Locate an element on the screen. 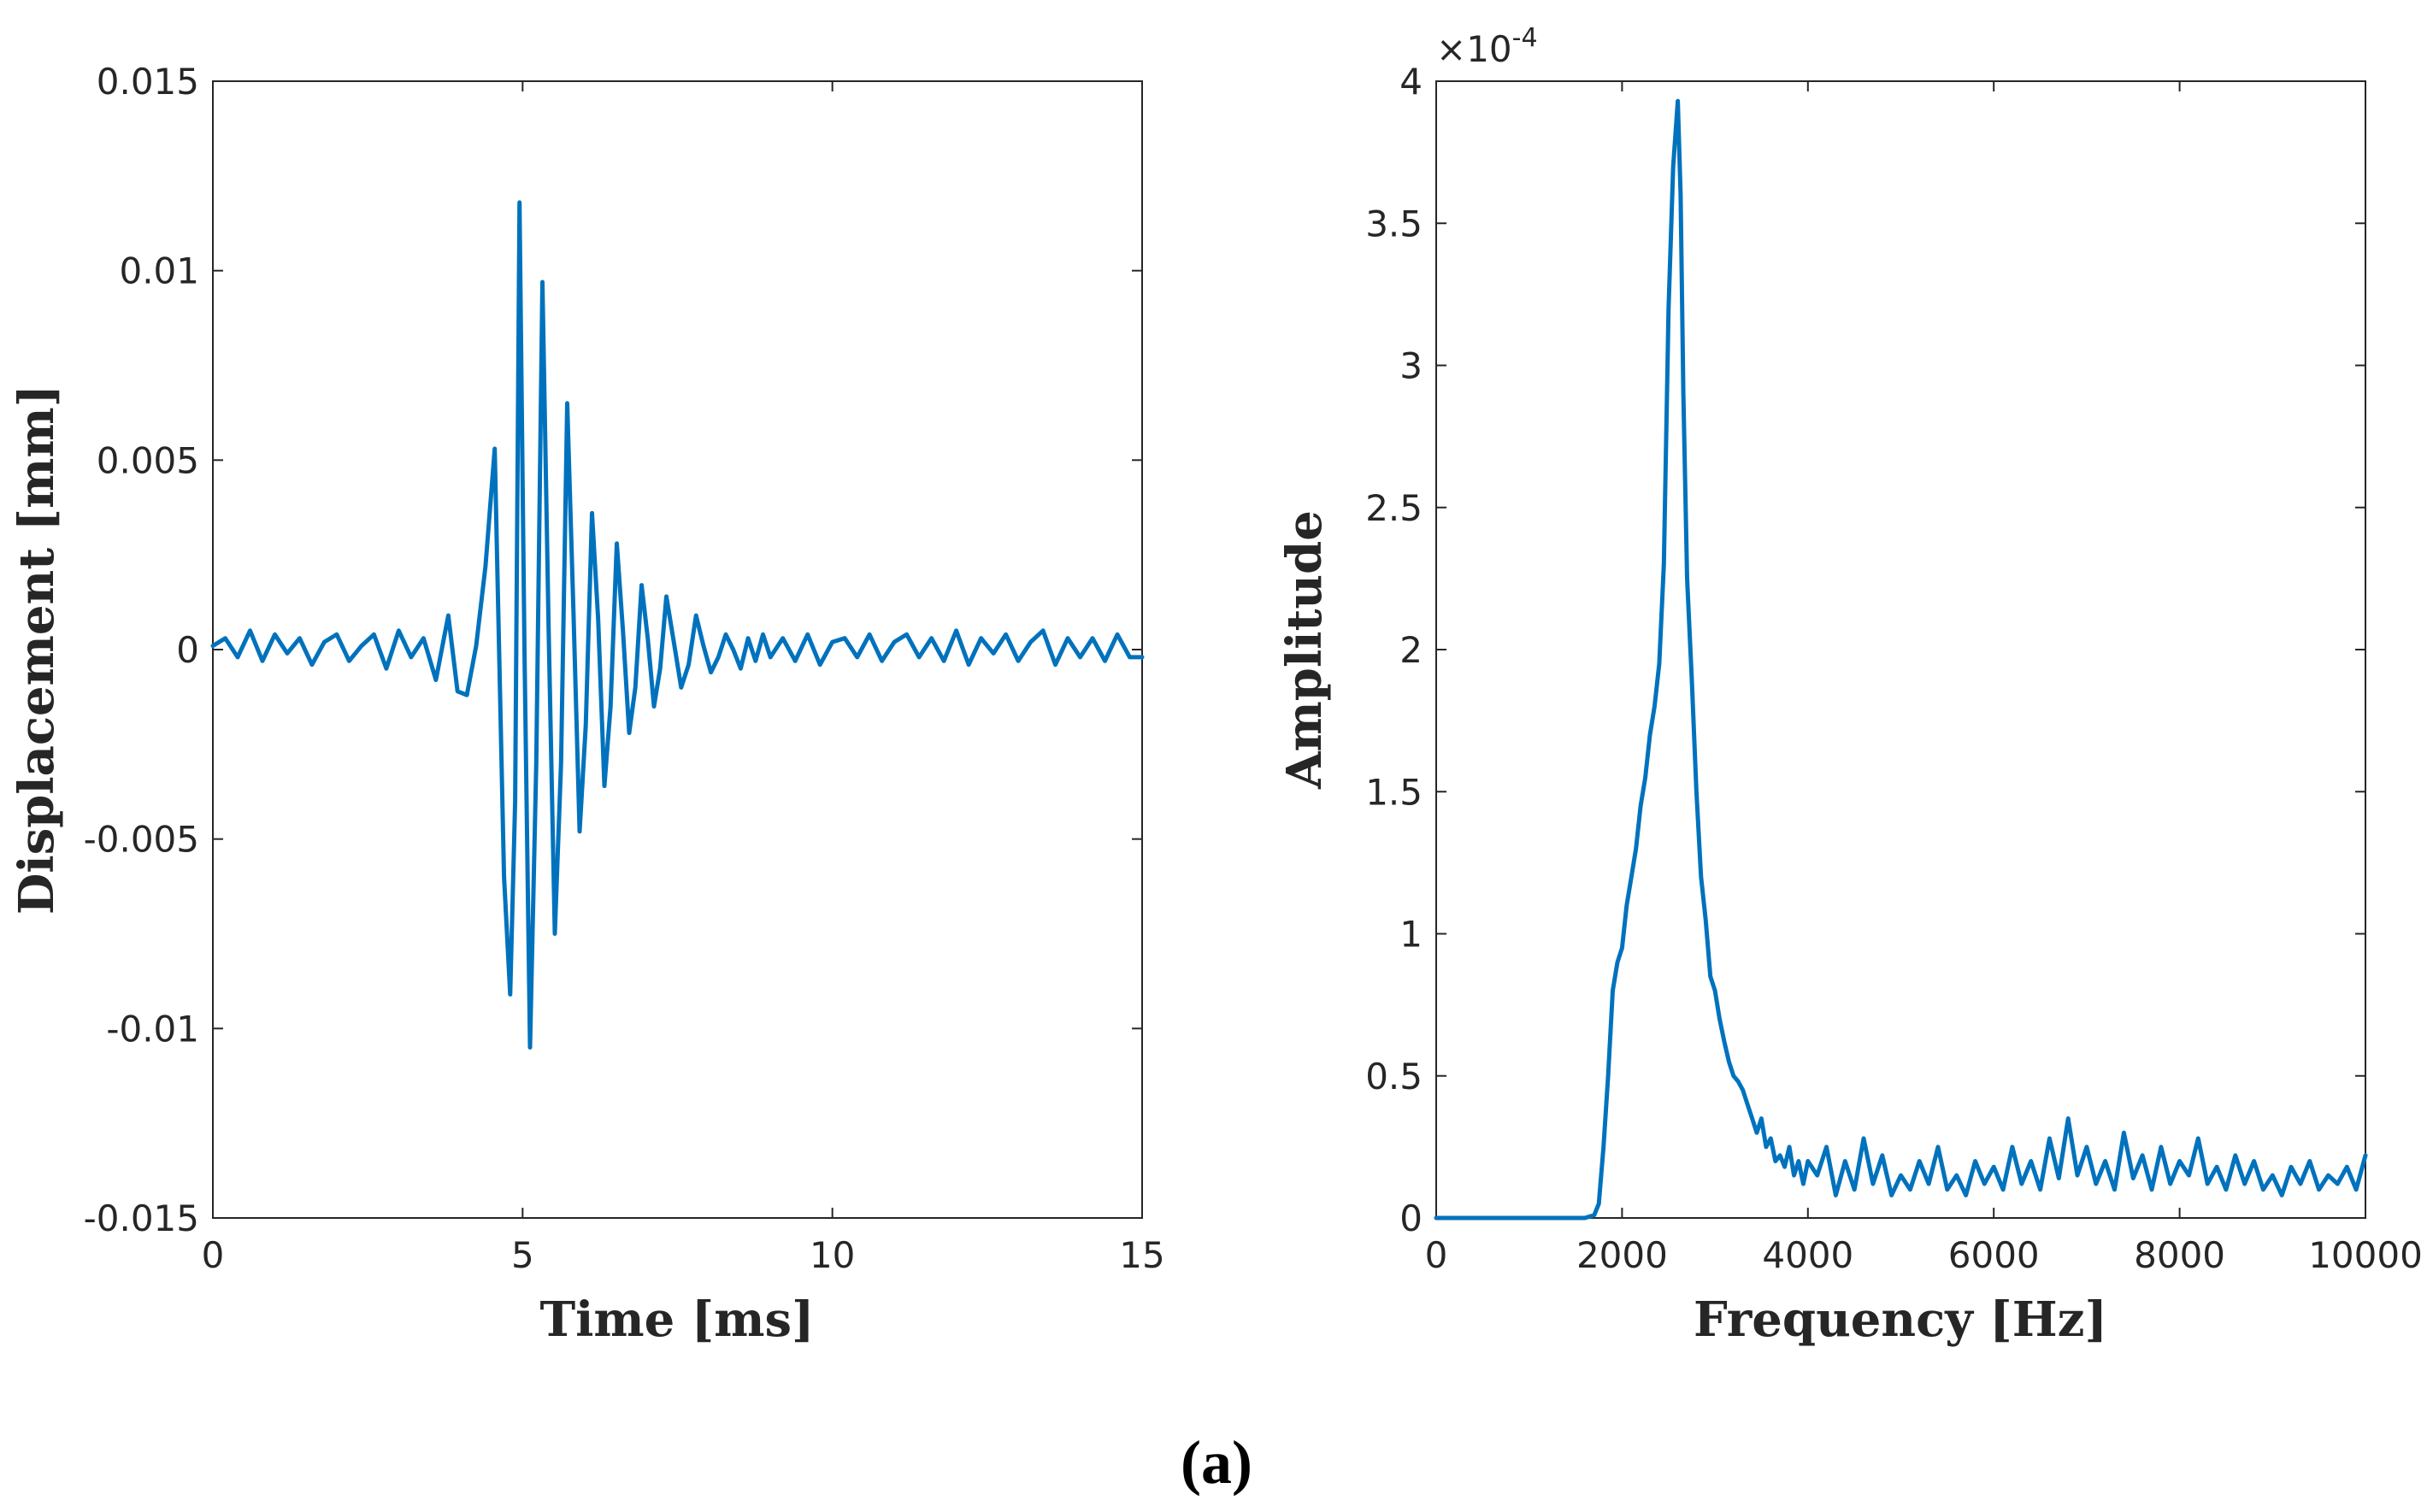 The width and height of the screenshot is (2433, 1512). figure-caption: (a) is located at coordinates (1216, 1462).